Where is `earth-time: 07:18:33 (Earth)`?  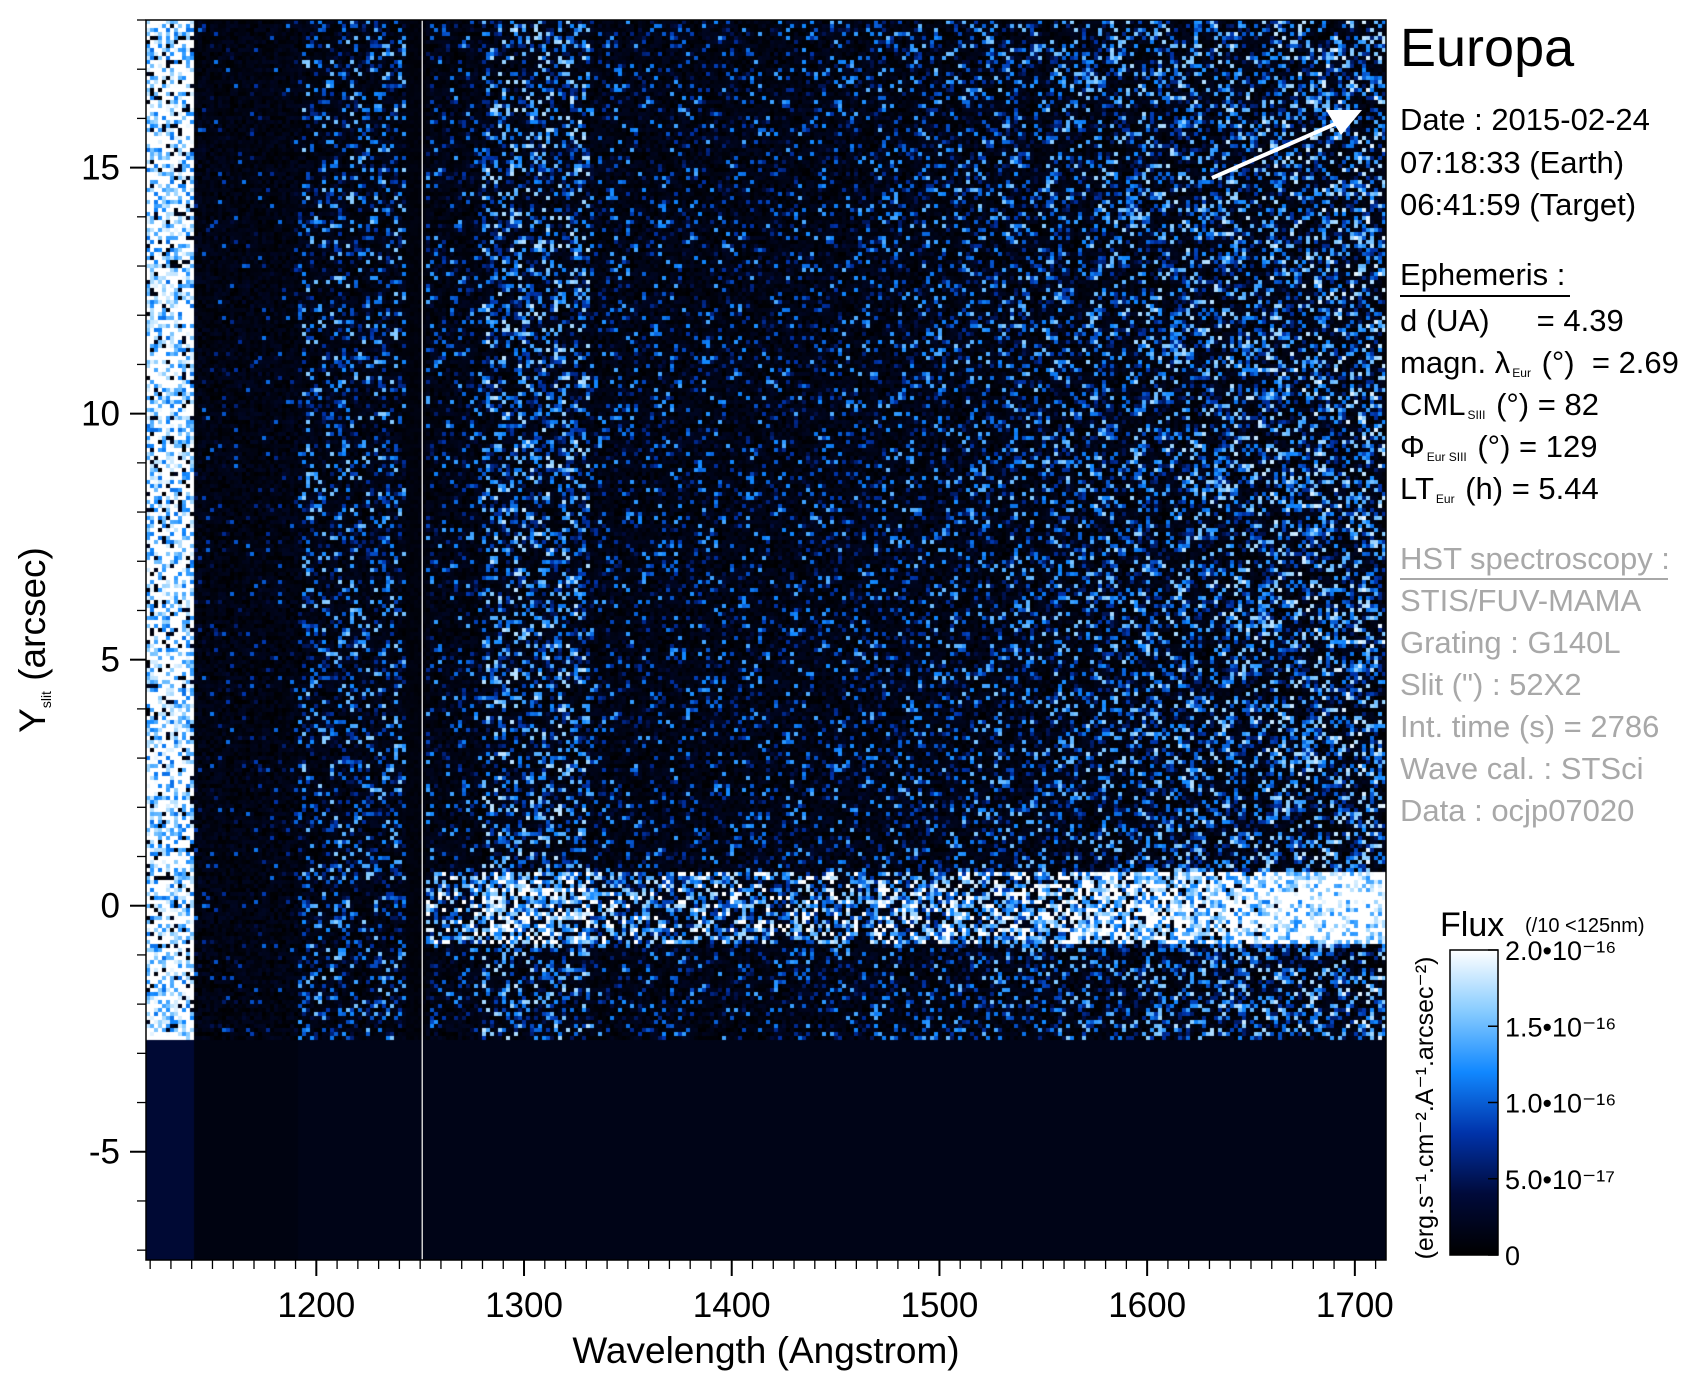 earth-time: 07:18:33 (Earth) is located at coordinates (1512, 162).